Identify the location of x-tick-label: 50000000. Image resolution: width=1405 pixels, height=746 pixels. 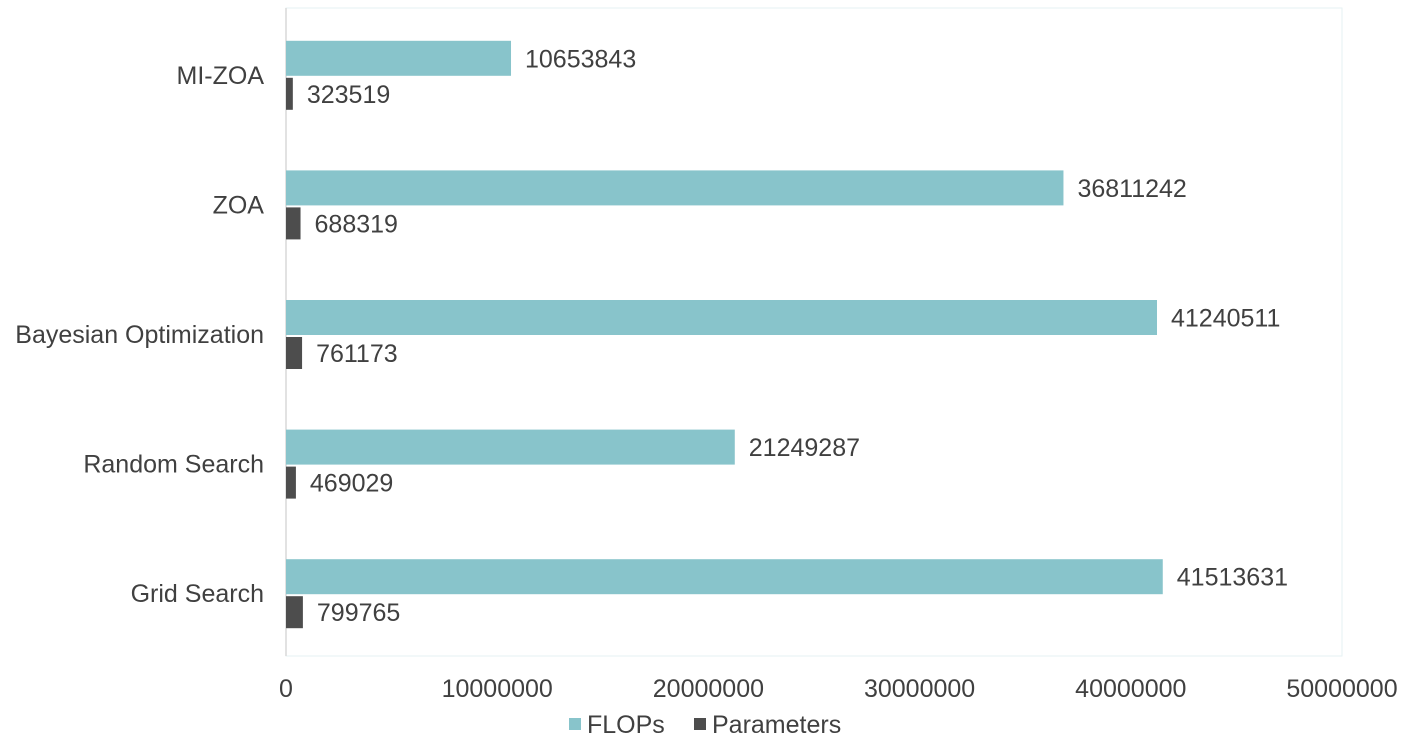
(1341, 689).